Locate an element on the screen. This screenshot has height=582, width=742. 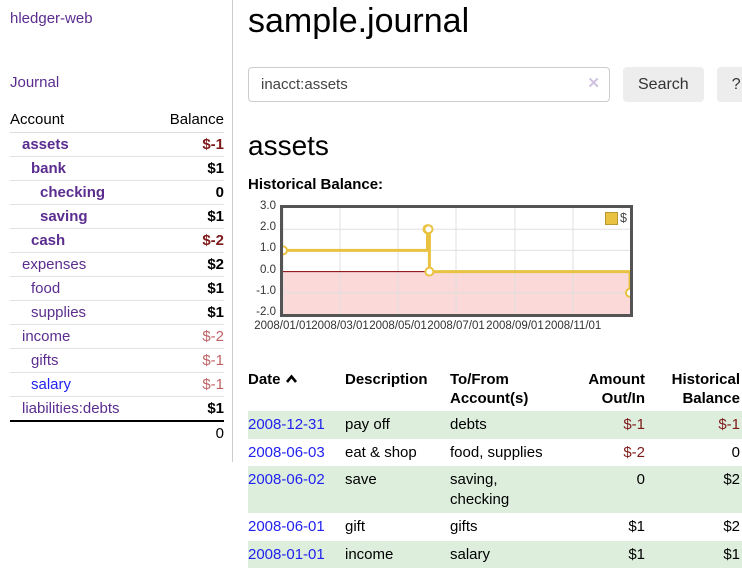
account-link-saving: saving is located at coordinates (64, 216).